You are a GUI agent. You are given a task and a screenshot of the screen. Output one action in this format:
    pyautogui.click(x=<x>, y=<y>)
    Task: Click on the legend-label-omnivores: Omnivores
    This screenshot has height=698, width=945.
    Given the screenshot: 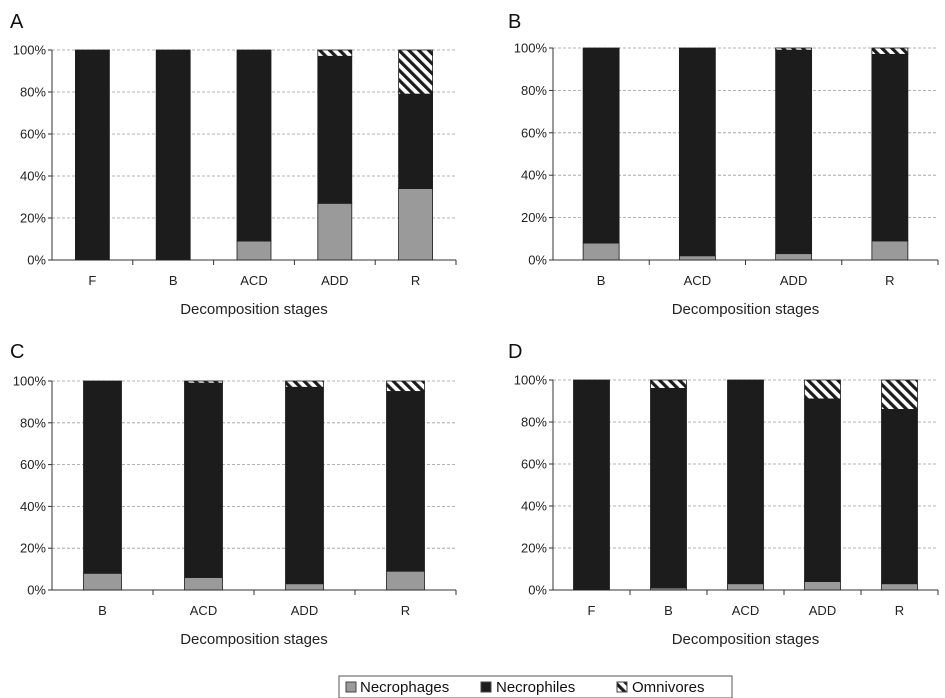 What is the action you would take?
    pyautogui.click(x=668, y=687)
    